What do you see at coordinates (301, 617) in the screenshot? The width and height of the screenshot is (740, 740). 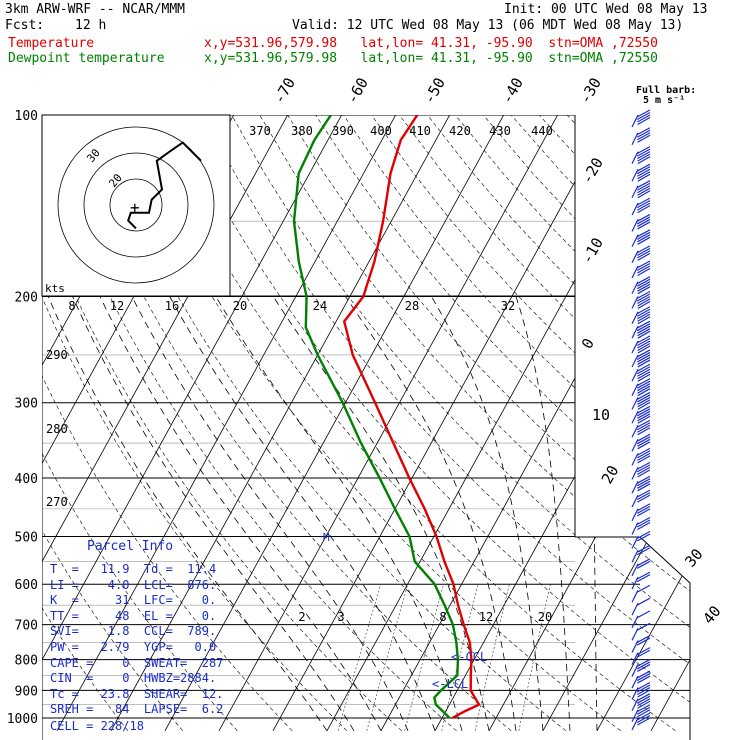 I see `mixing-ratio-label: 2` at bounding box center [301, 617].